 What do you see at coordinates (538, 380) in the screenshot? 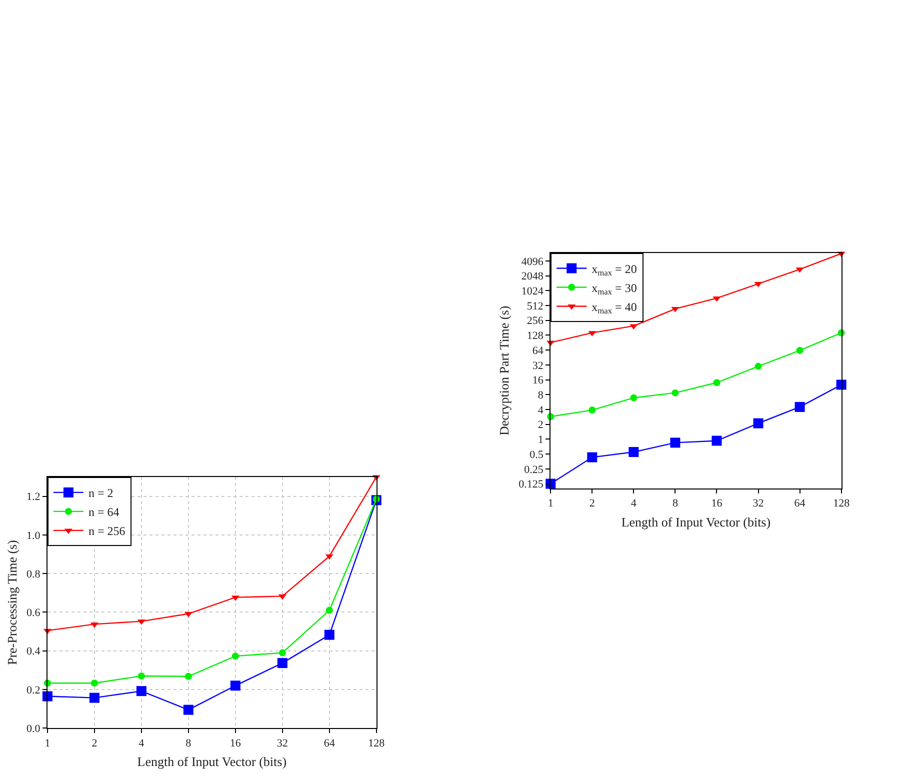
I see `y-tick-label: 16` at bounding box center [538, 380].